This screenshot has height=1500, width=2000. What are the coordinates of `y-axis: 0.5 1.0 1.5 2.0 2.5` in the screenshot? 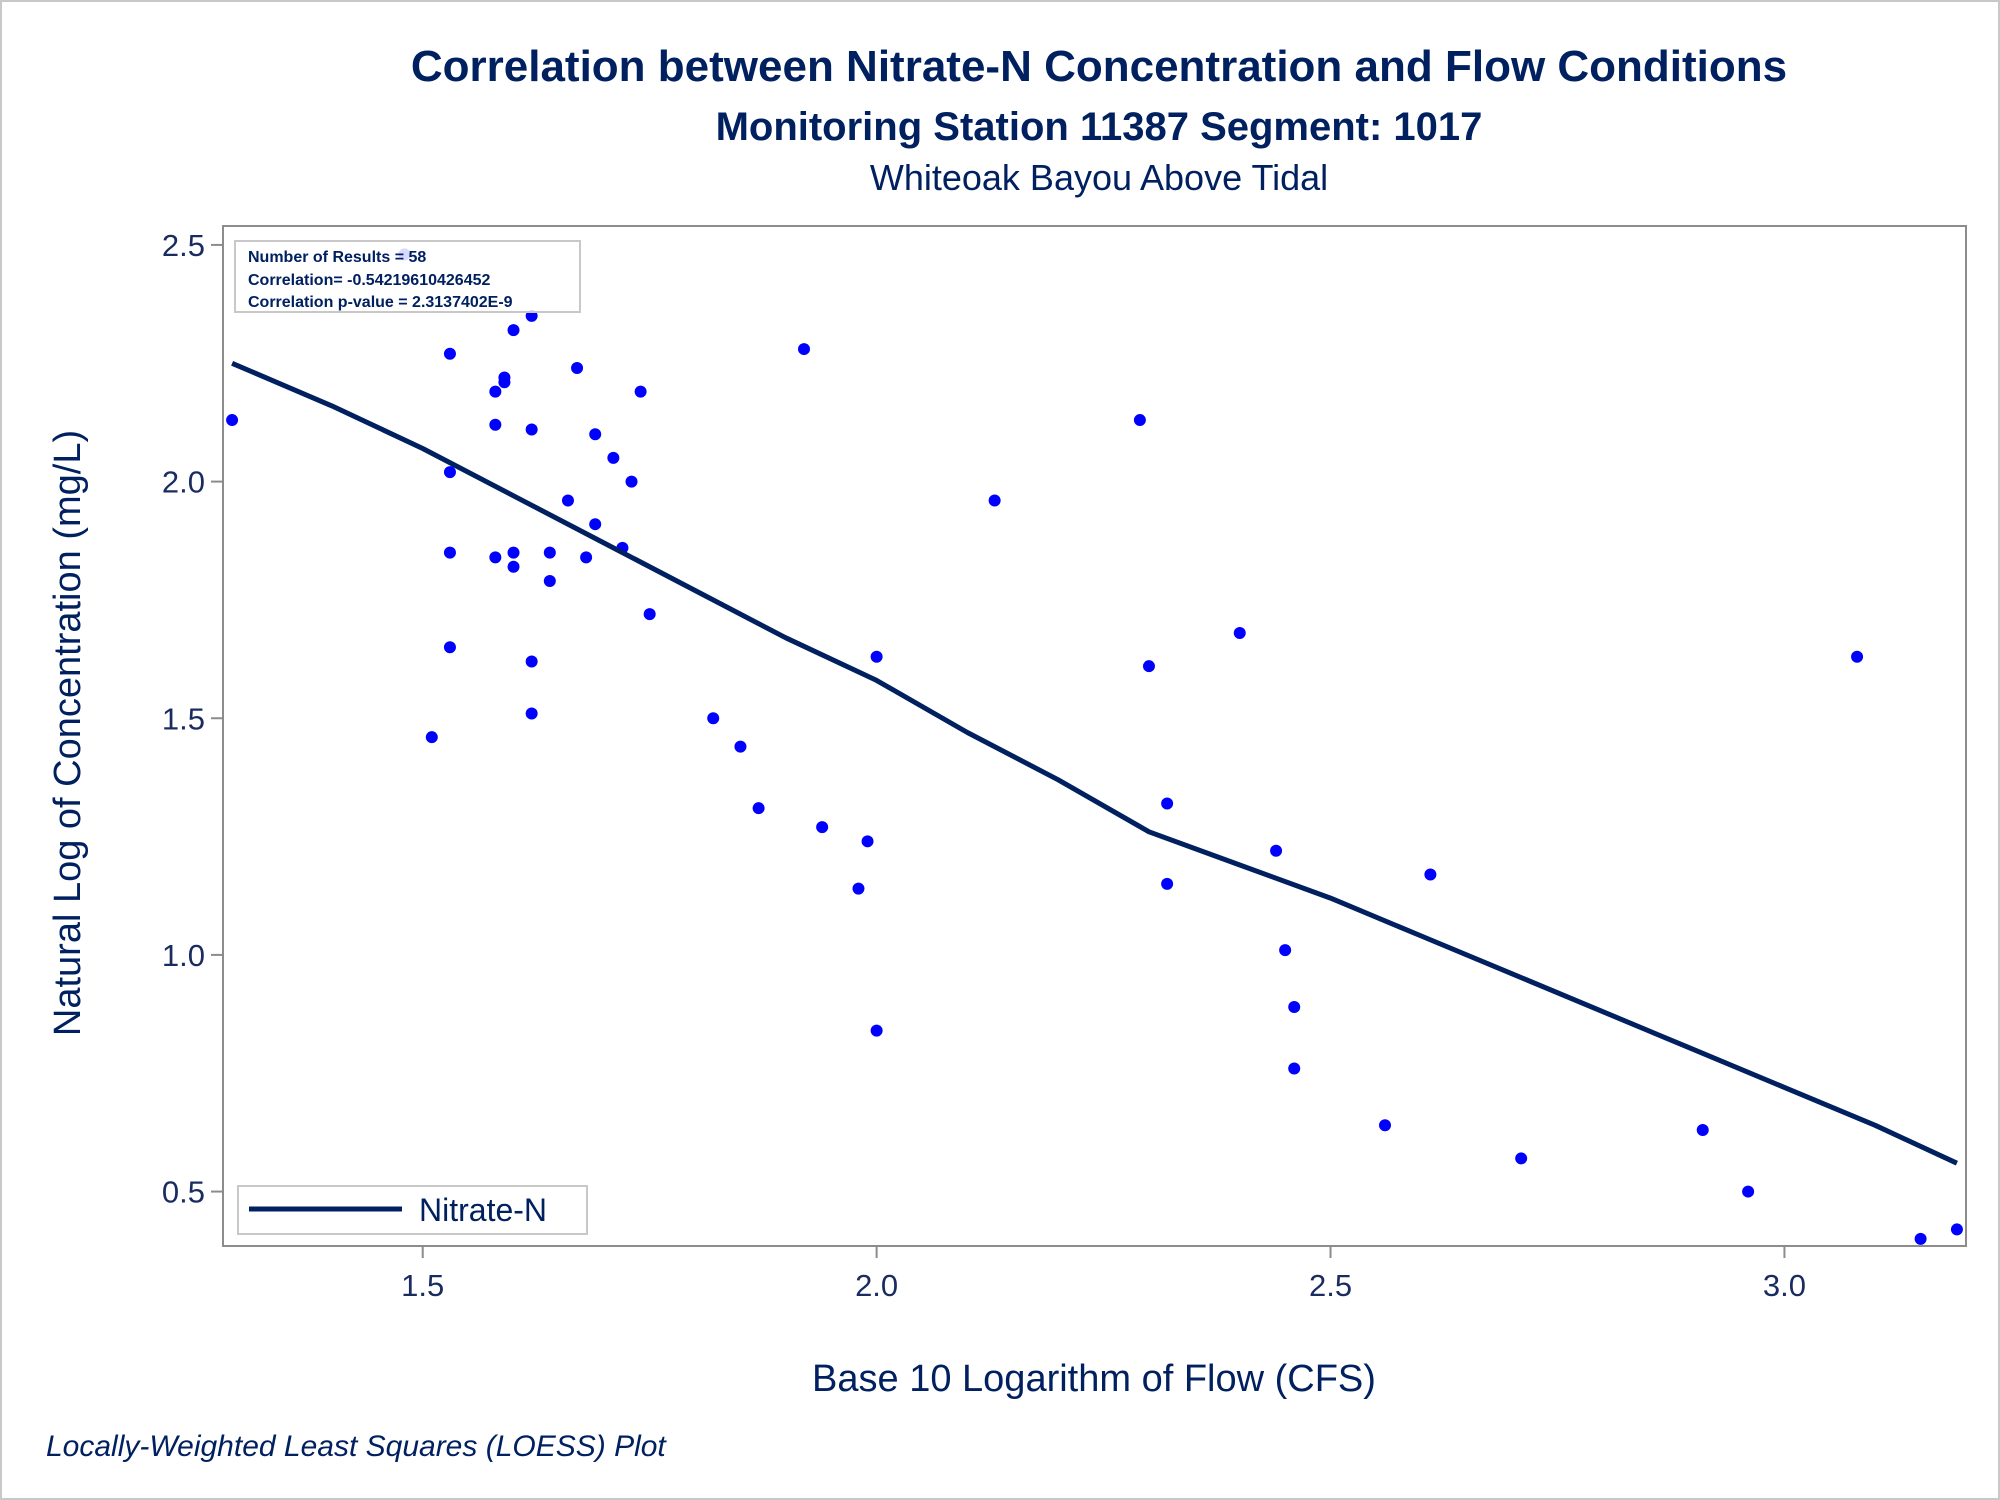 It's located at (192, 719).